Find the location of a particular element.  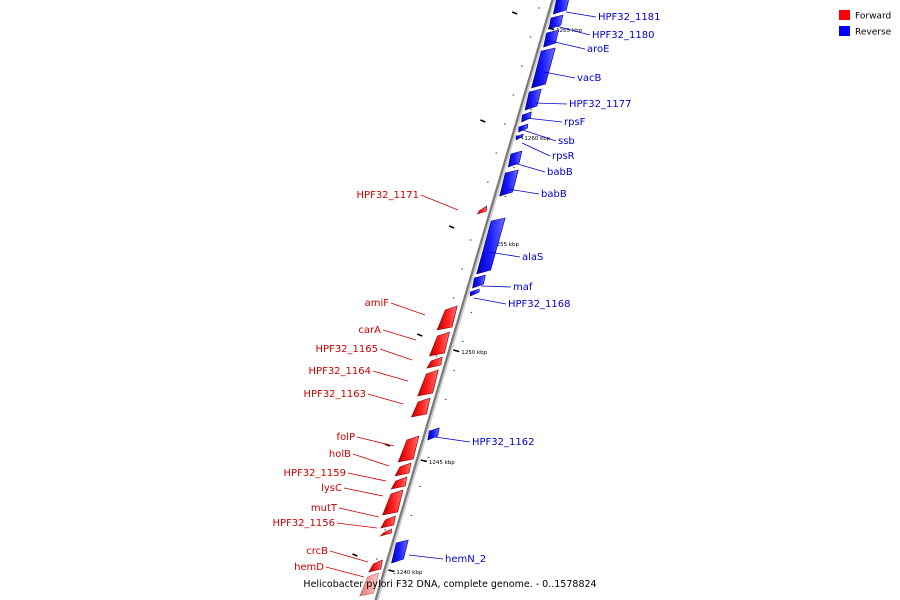

forward-gene-label: holB is located at coordinates (340, 454).